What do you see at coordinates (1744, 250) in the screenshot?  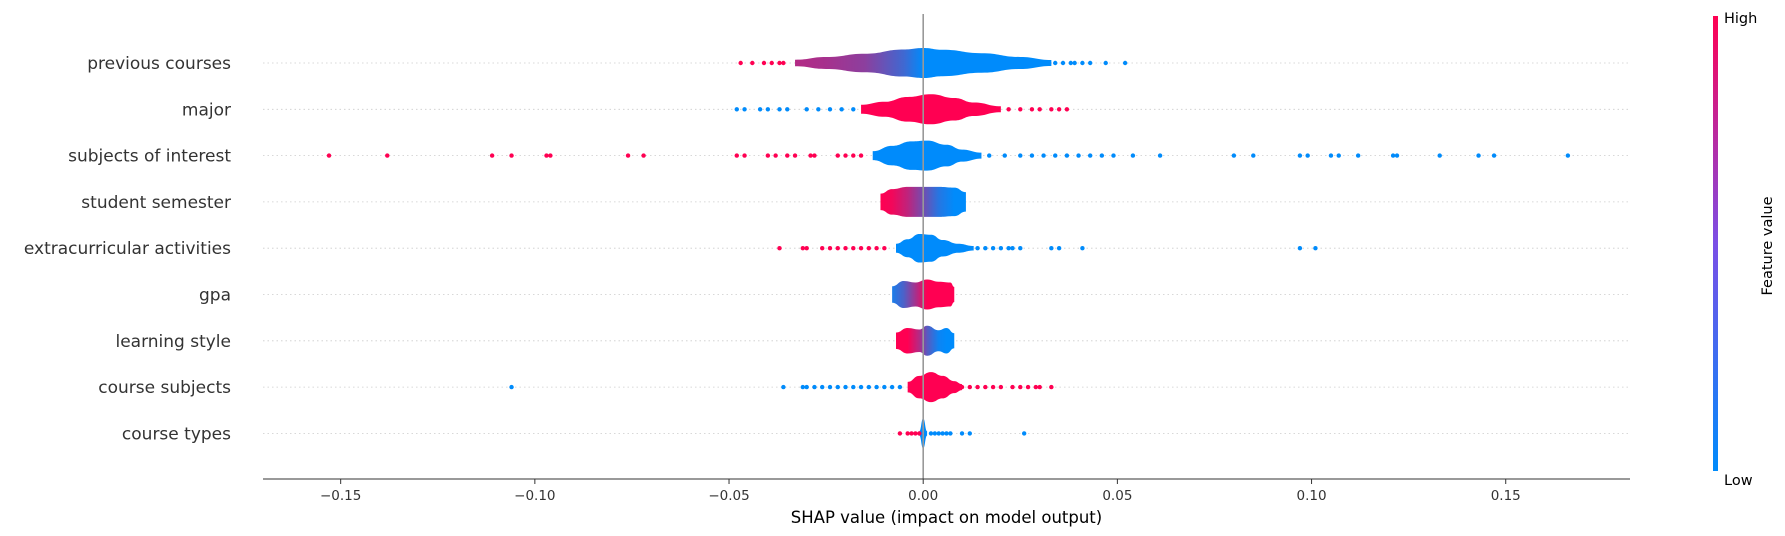 I see `colorbar: High Low Feature value` at bounding box center [1744, 250].